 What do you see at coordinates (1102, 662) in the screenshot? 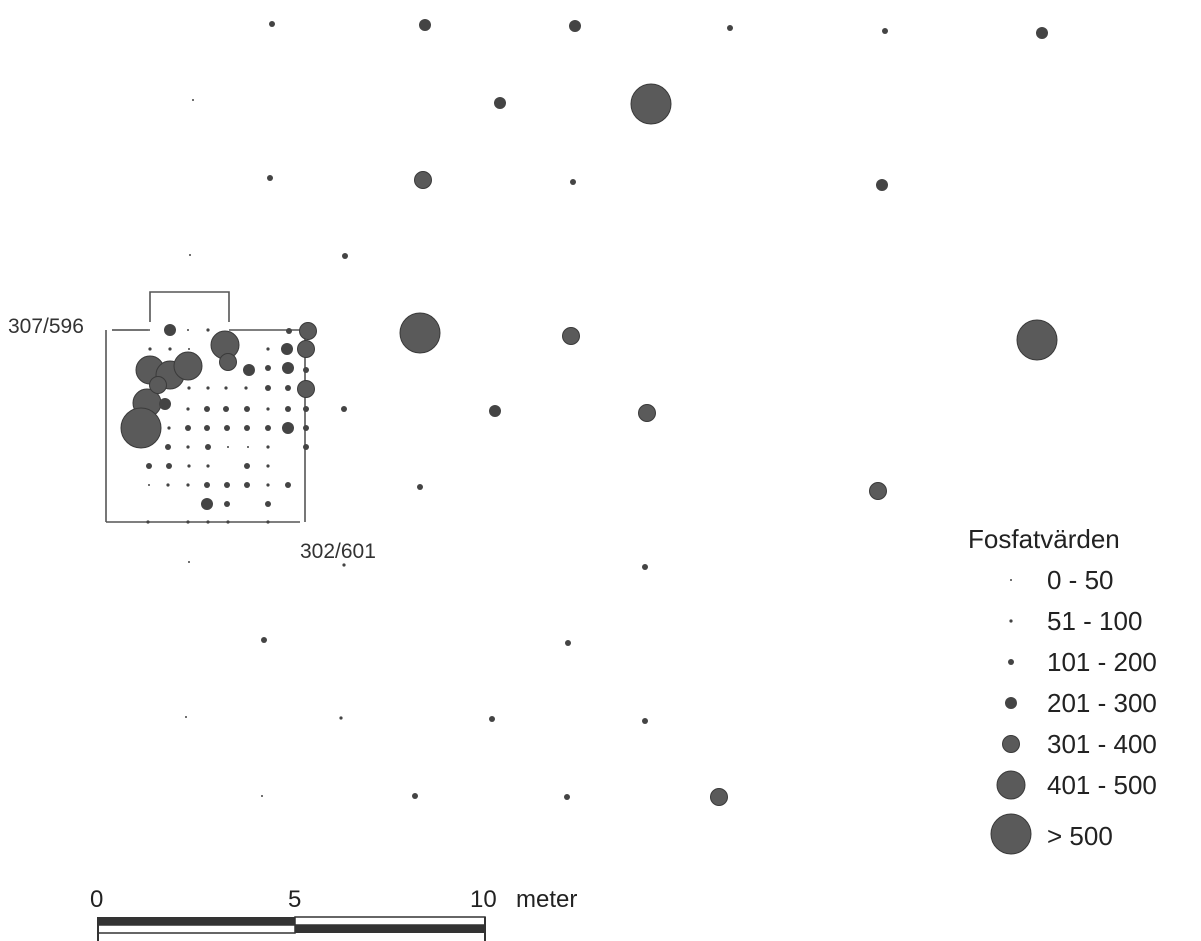
I see `legend-class-label: 101 - 200` at bounding box center [1102, 662].